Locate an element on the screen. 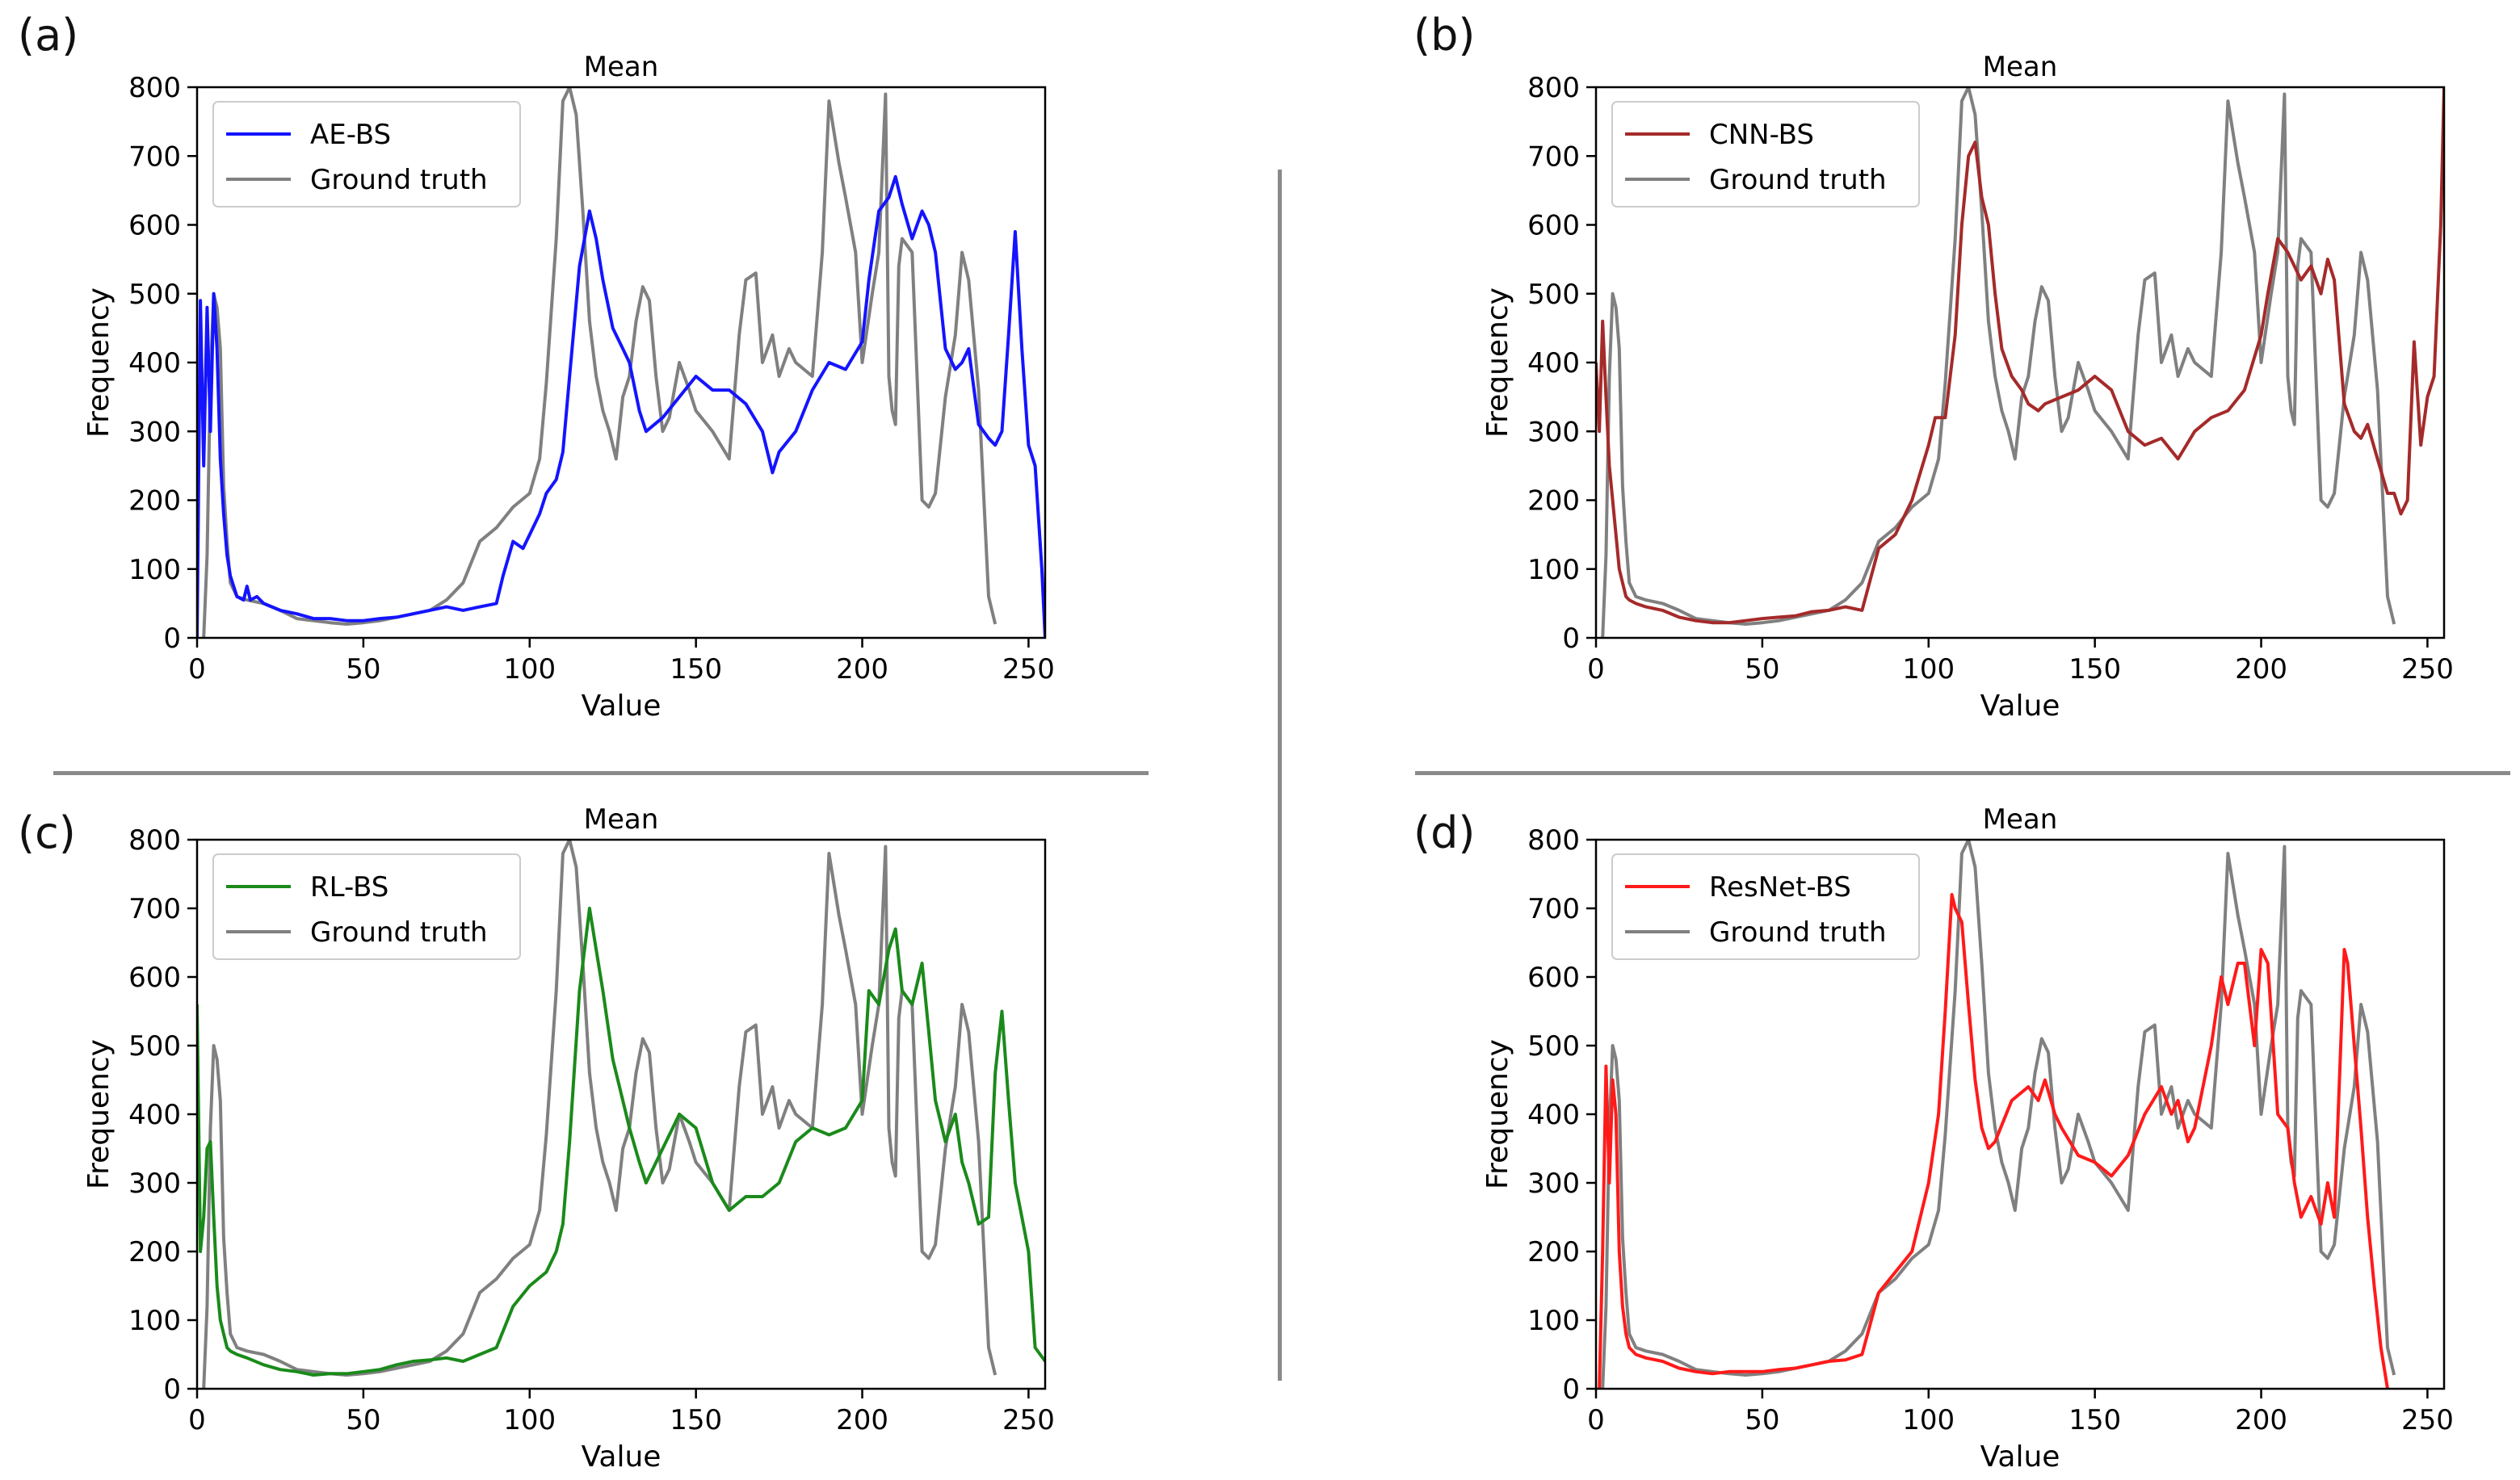 This screenshot has height=1480, width=2520. series-line-resnet-bs is located at coordinates (1994, 1141).